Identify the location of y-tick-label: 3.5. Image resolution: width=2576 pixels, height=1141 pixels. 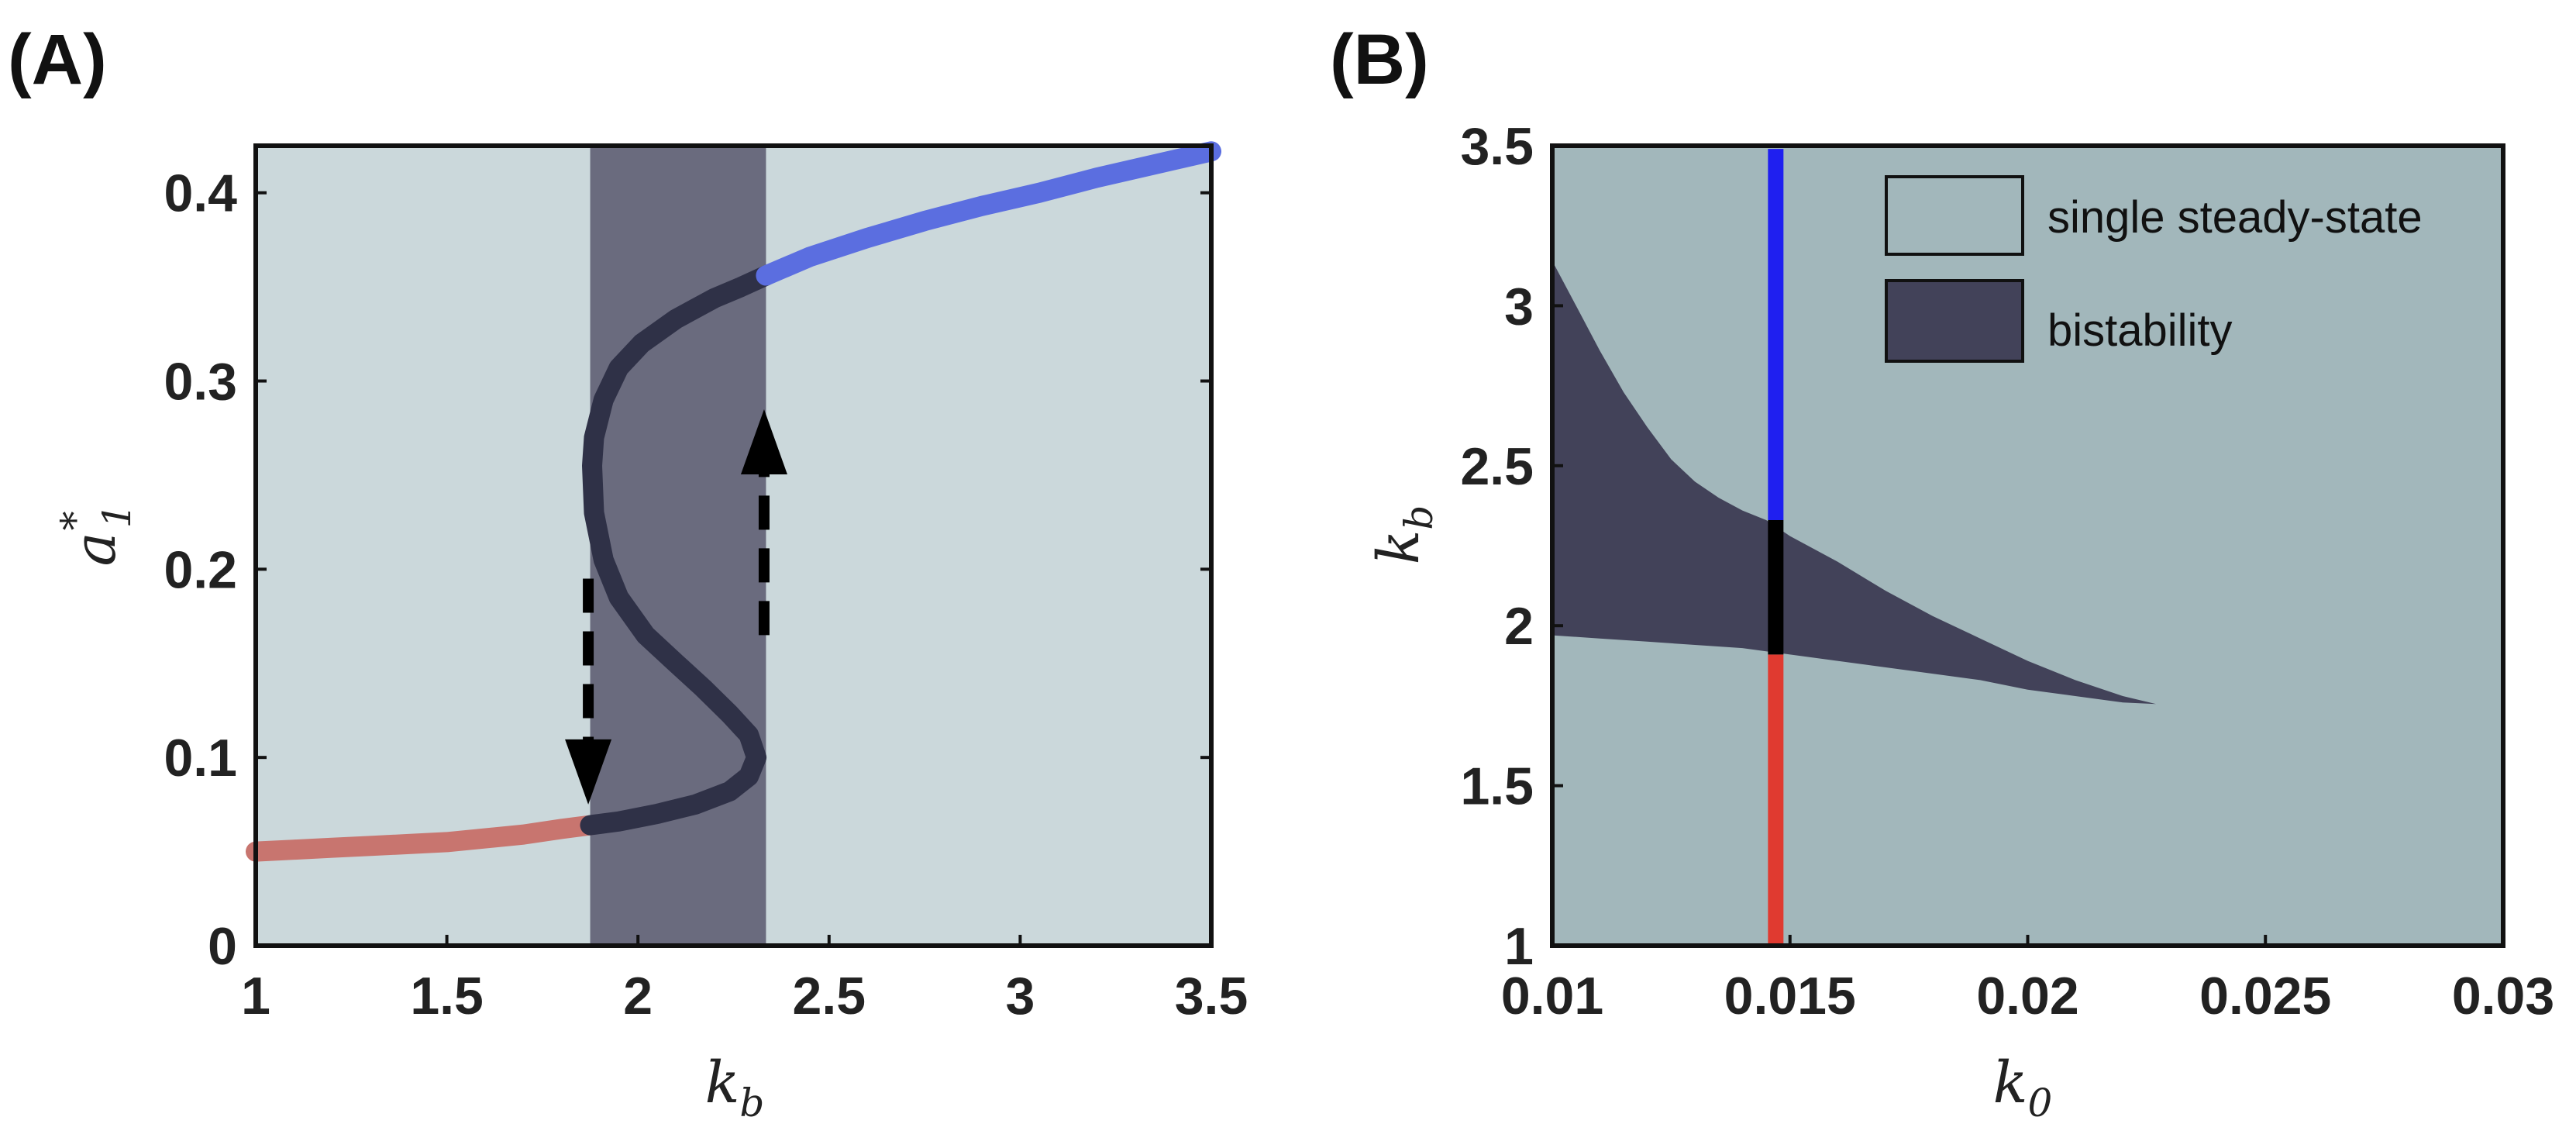
(1497, 146).